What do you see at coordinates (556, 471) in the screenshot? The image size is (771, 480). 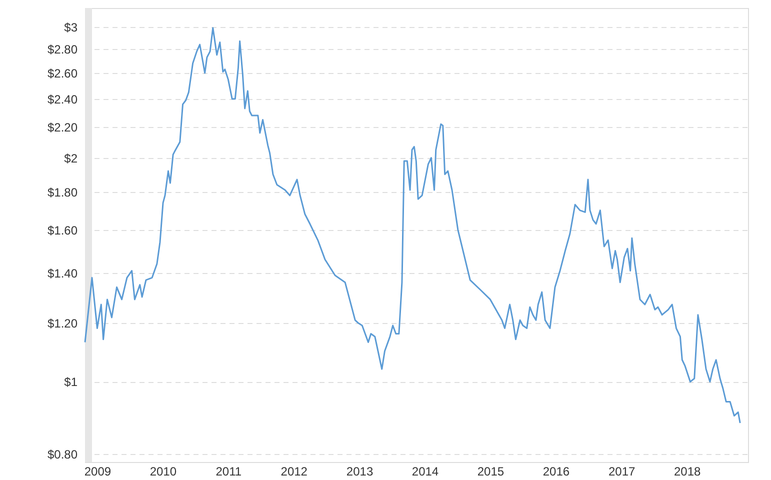 I see `x-tick-label: 2016` at bounding box center [556, 471].